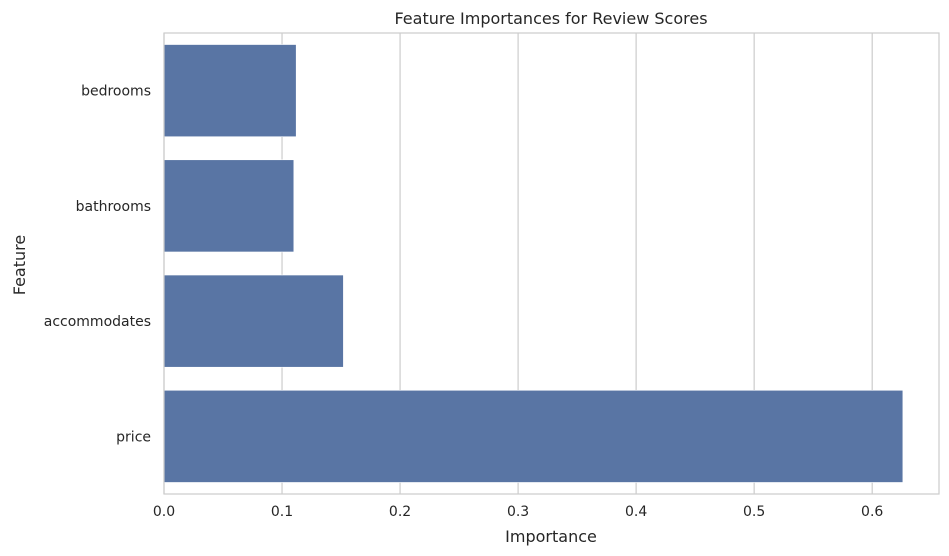 This screenshot has height=556, width=949. What do you see at coordinates (113, 207) in the screenshot?
I see `y-tick-label: bathrooms` at bounding box center [113, 207].